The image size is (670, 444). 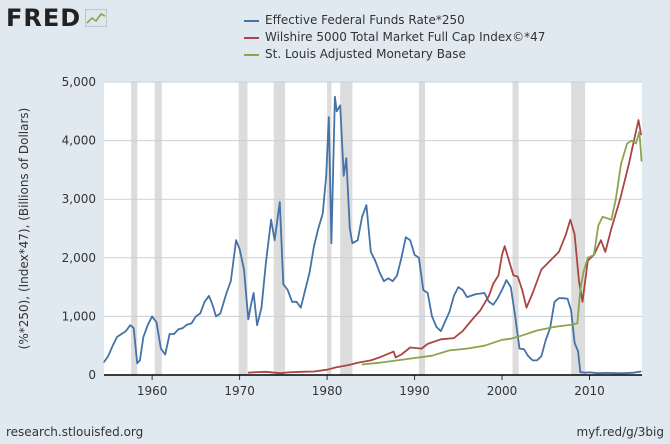 I want to click on legend-item: St. Louis Adjusted Monetary Base, so click(x=394, y=54).